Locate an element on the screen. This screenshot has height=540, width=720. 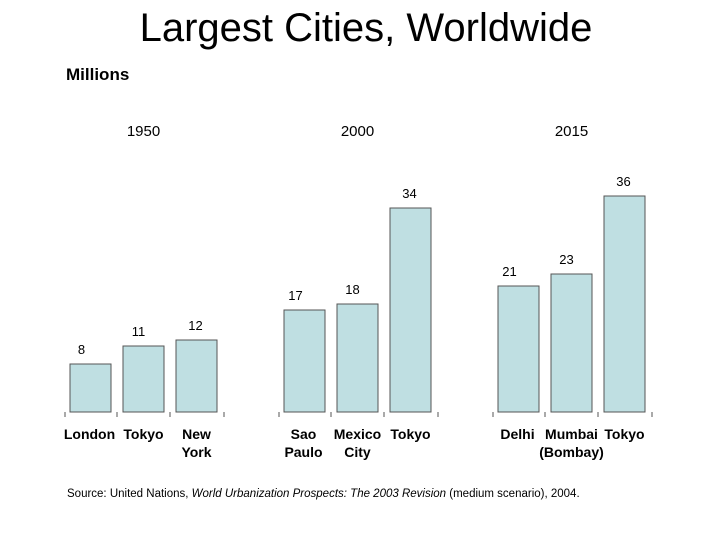
data-label: 21 is located at coordinates (509, 271).